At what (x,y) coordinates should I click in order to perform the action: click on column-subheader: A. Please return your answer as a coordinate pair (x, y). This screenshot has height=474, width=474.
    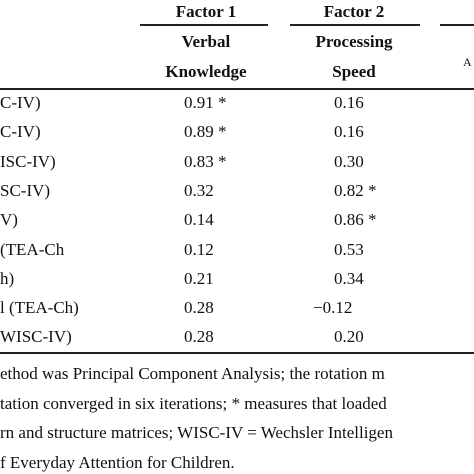
    Looking at the image, I should click on (467, 62).